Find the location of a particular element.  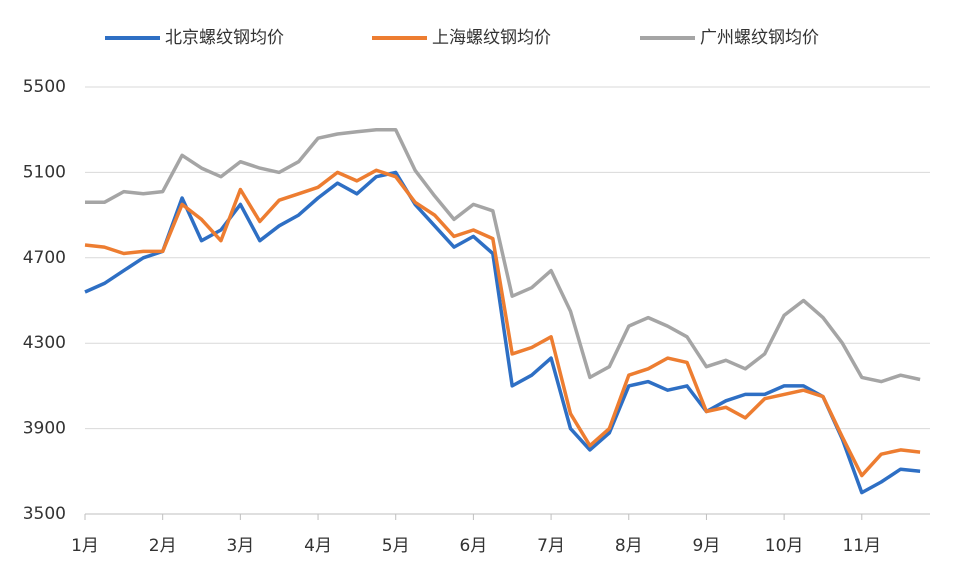

legend-label: 上海螺纹钢均价 is located at coordinates (491, 38).